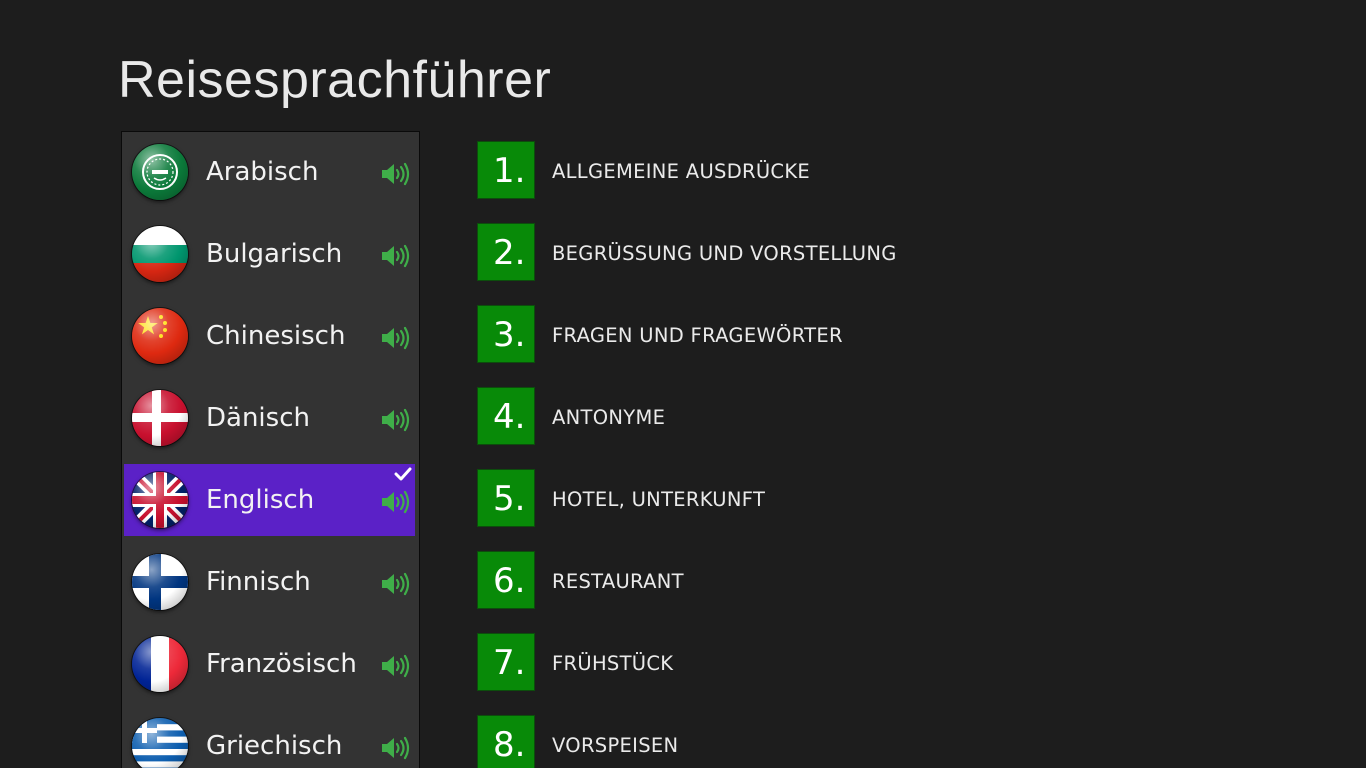  I want to click on category-number-tile: 7., so click(506, 662).